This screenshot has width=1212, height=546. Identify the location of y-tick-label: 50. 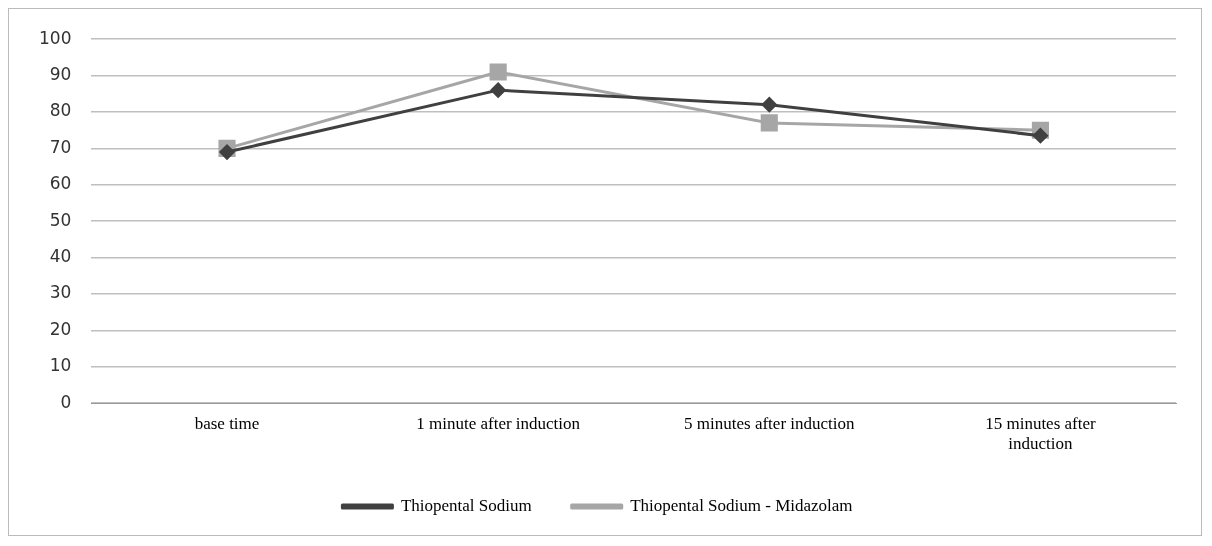
(60, 219).